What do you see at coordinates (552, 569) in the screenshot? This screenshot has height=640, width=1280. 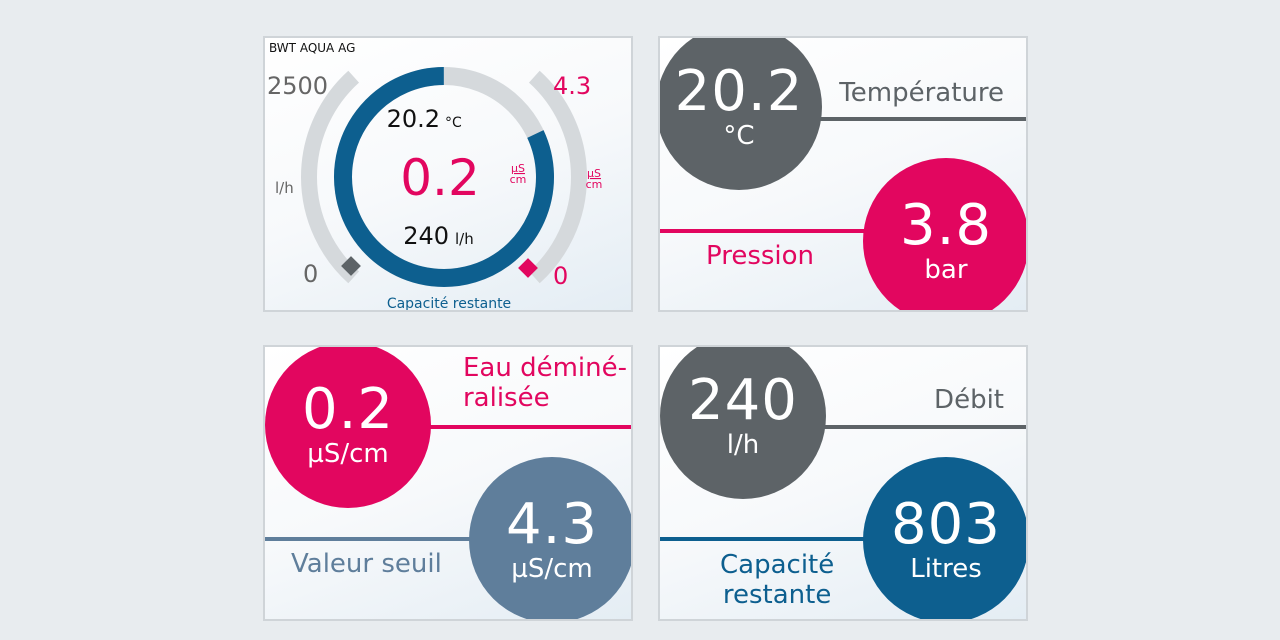 I see `threshold-unit: µS/cm` at bounding box center [552, 569].